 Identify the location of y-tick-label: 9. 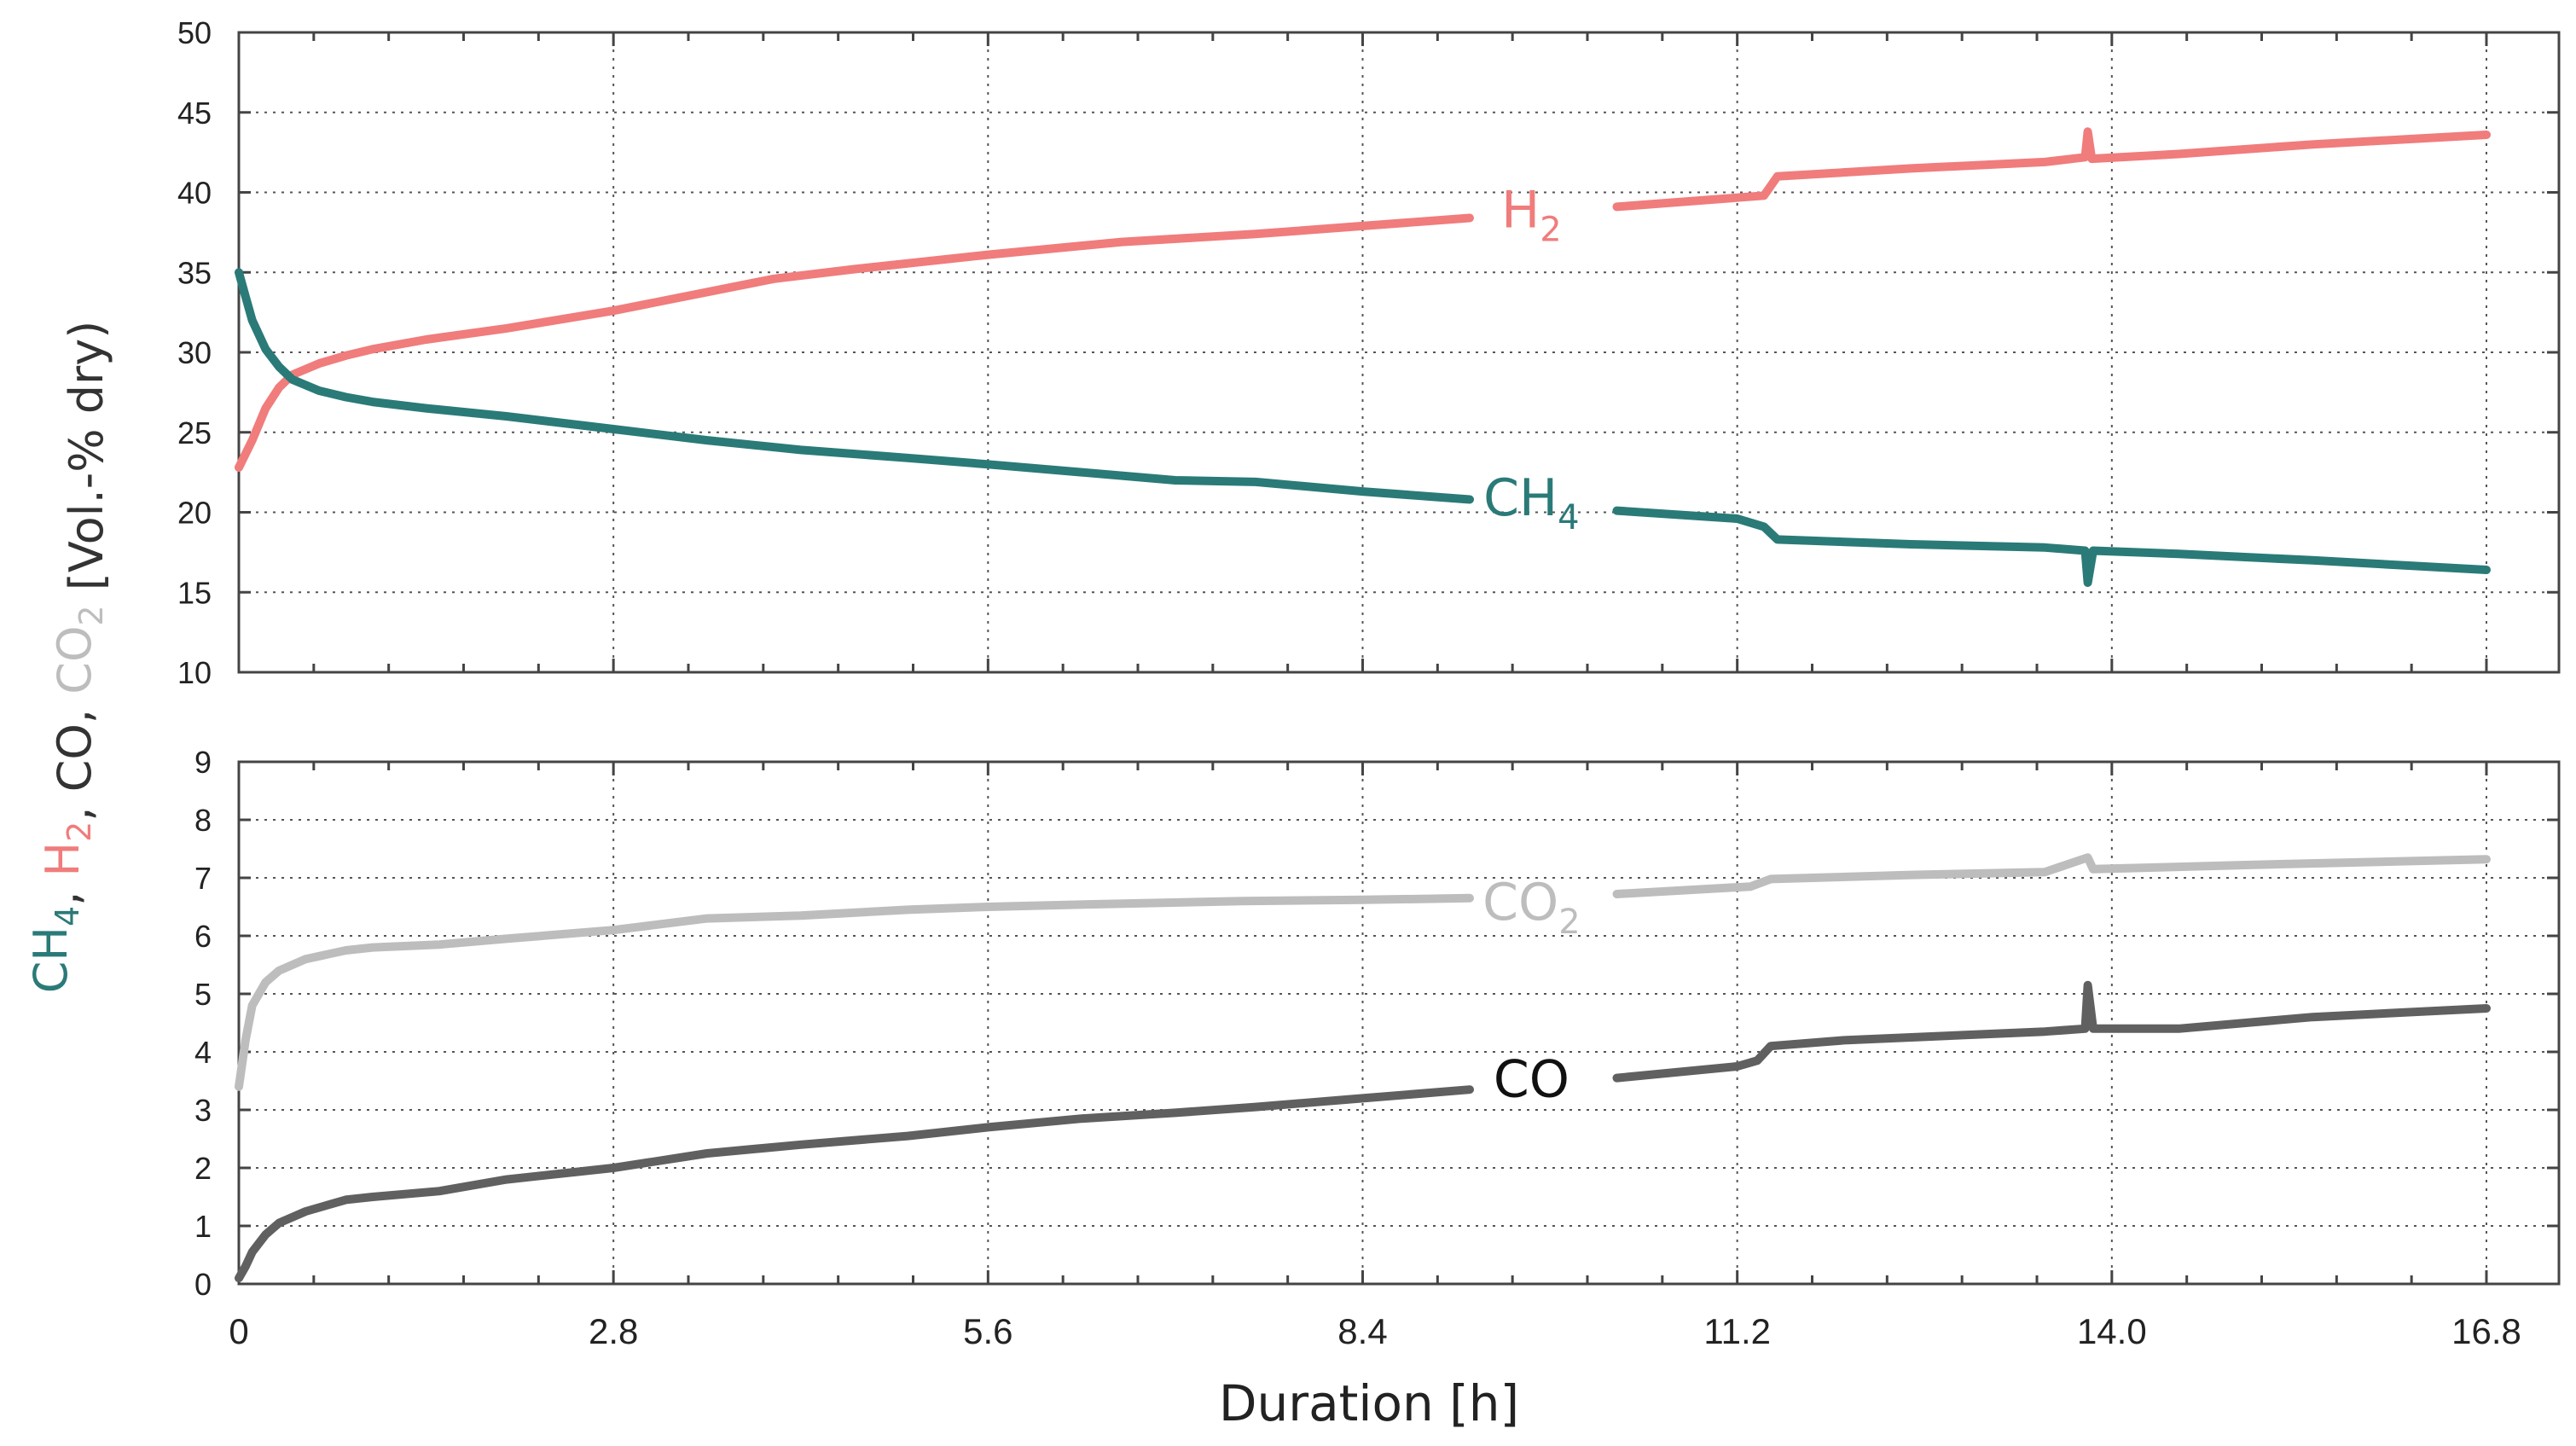
(203, 763).